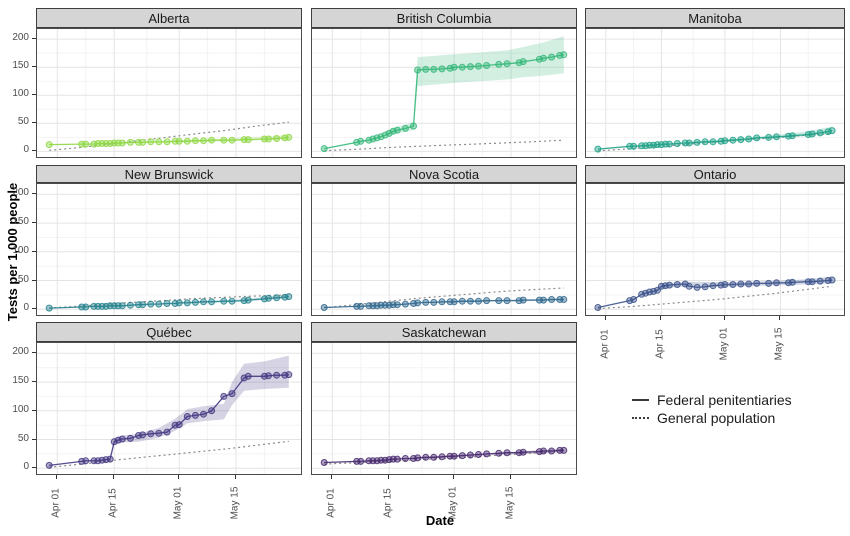 The width and height of the screenshot is (850, 536). I want to click on facet-ontario: Ontario, so click(715, 240).